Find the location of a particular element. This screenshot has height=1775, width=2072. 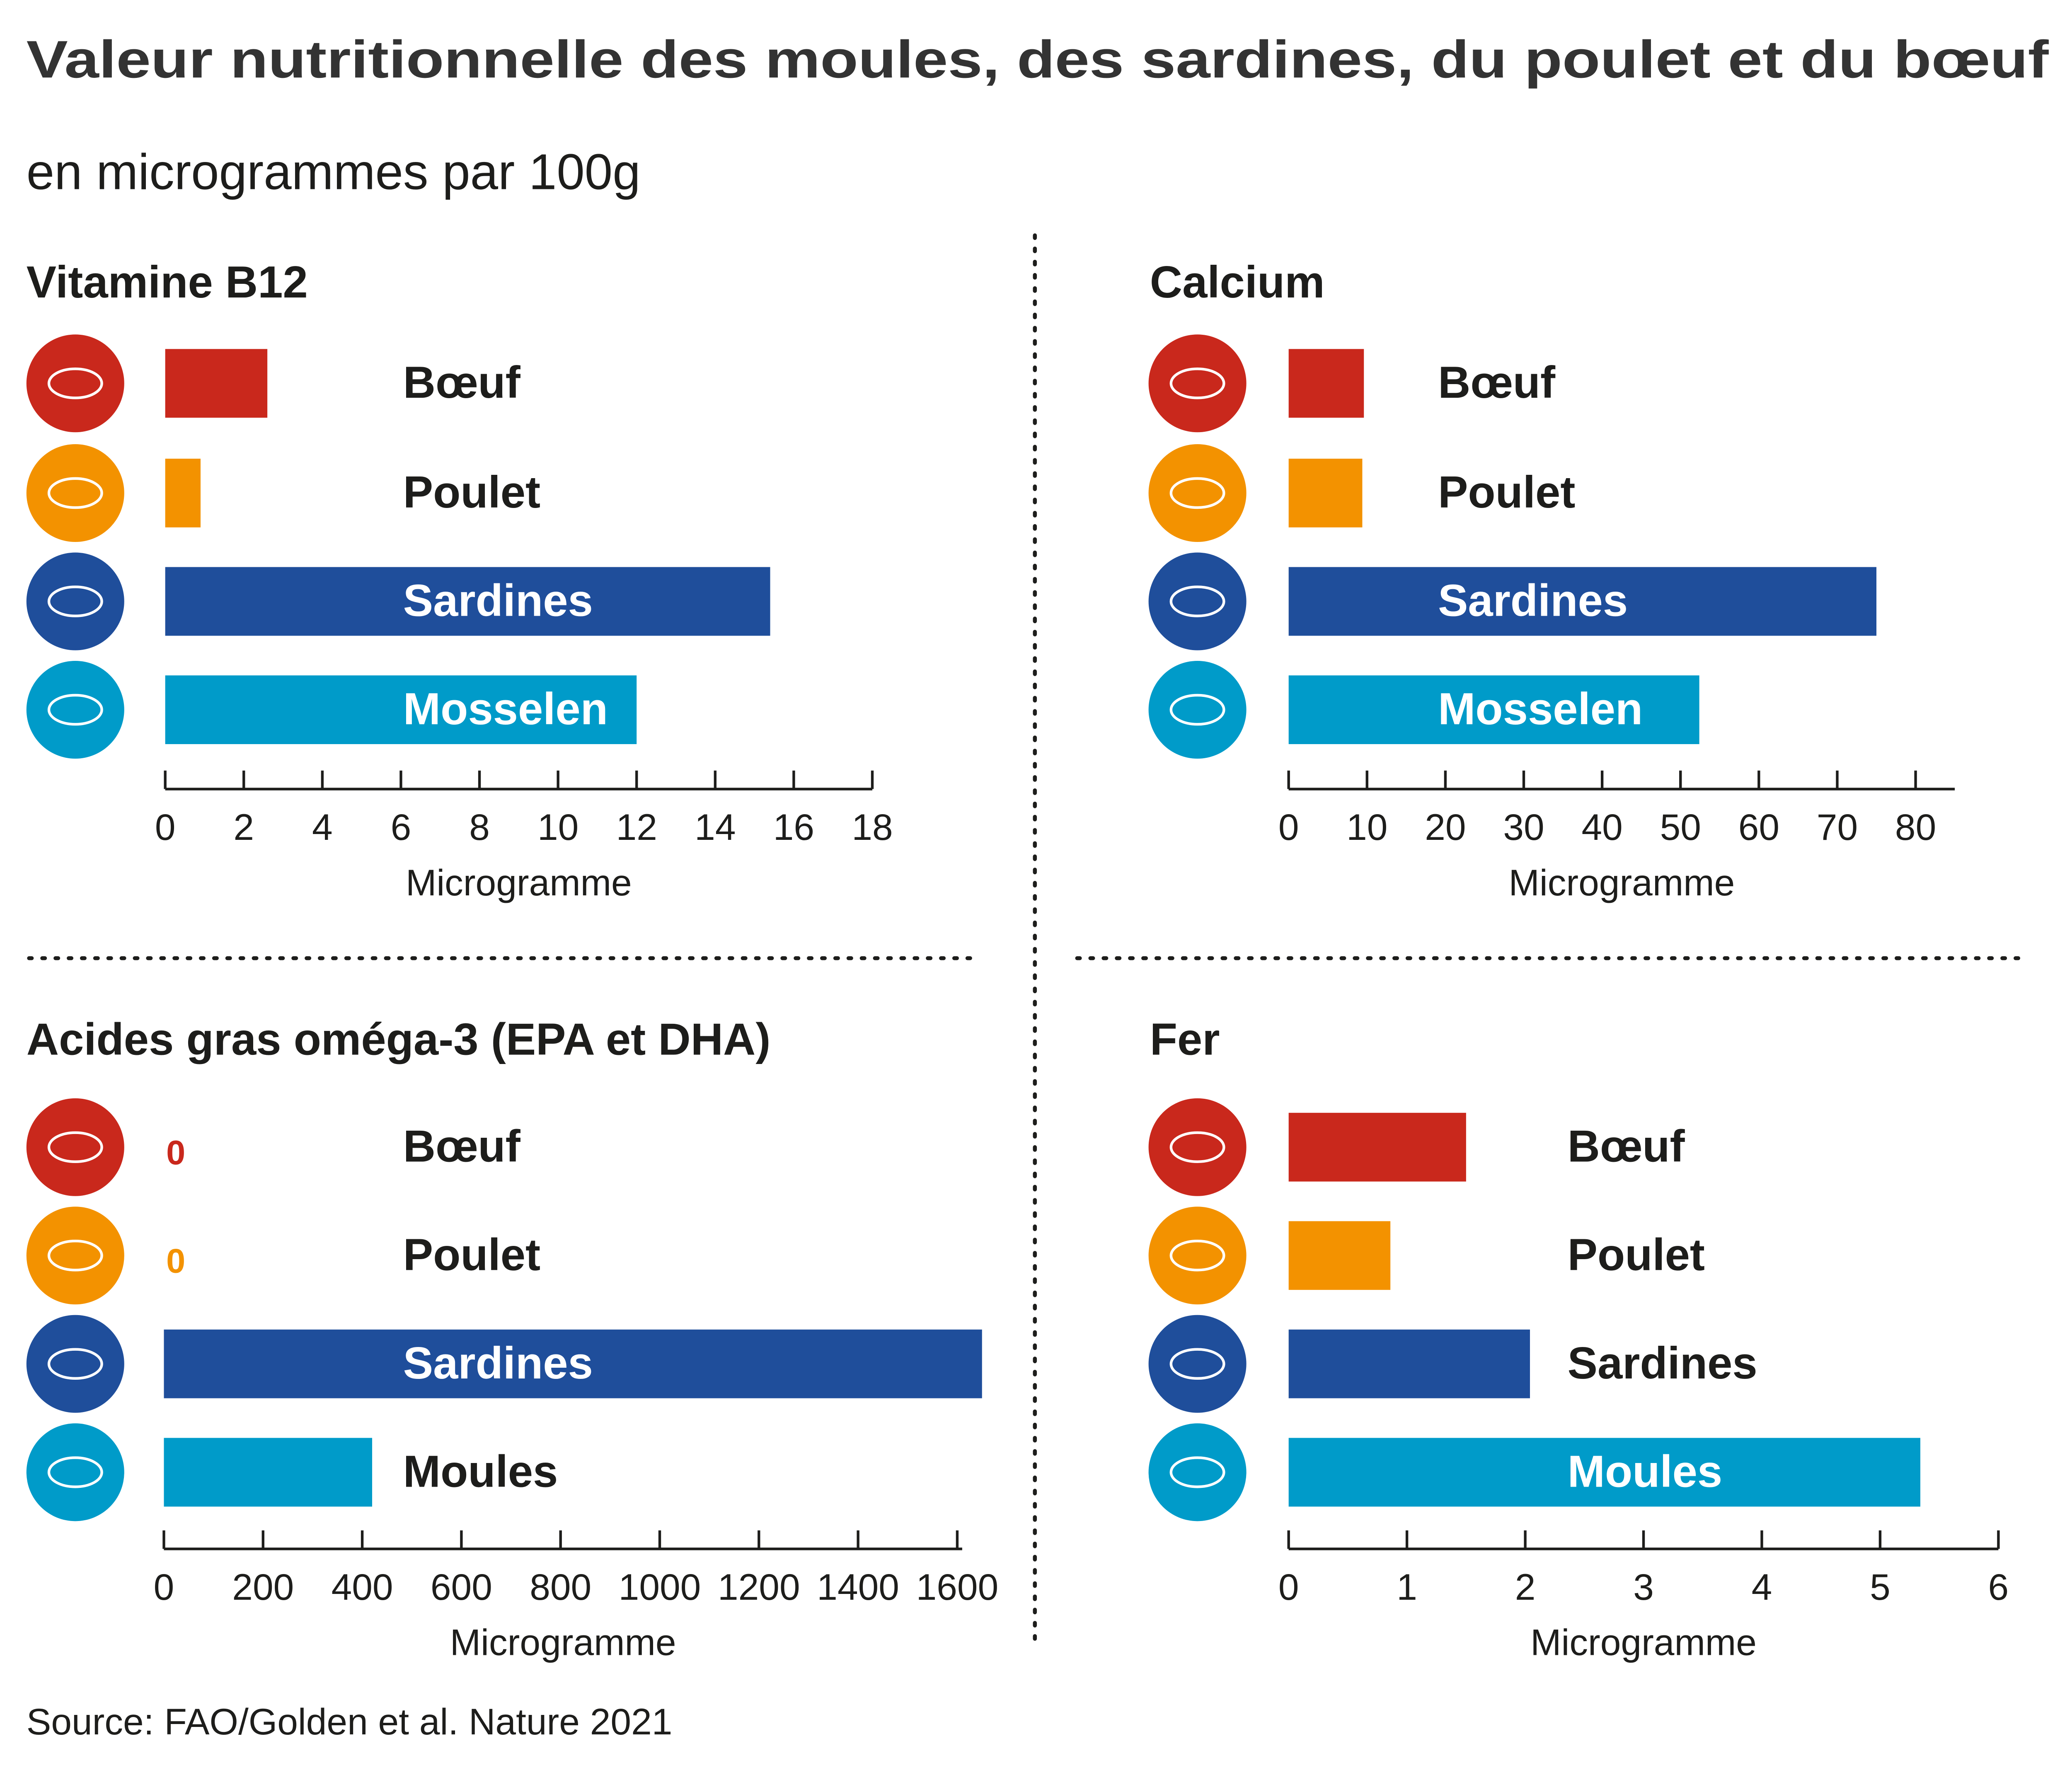

x-tick-label: 20 is located at coordinates (1445, 827).